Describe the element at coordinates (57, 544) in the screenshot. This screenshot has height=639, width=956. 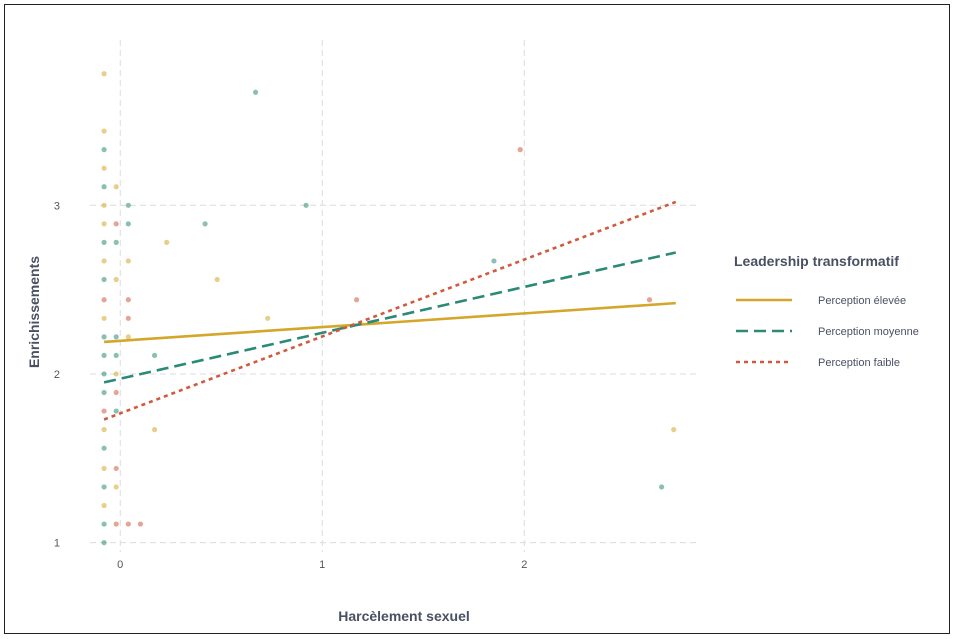
I see `y-tick-label-0: 1` at that location.